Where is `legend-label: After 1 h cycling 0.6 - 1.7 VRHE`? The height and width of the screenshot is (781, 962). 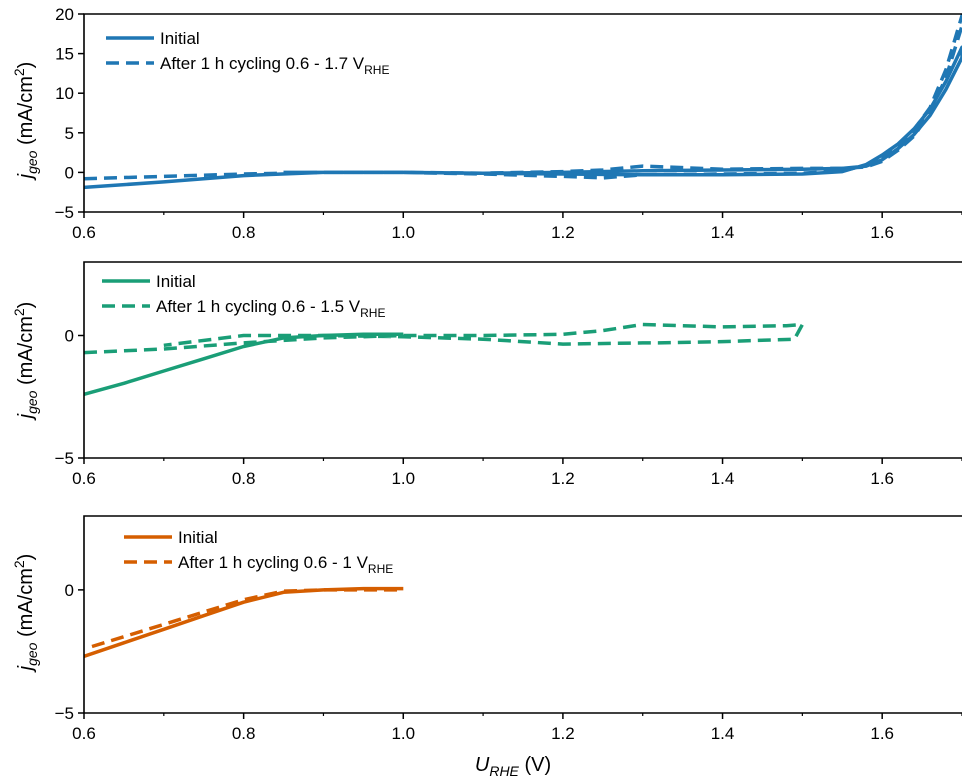 legend-label: After 1 h cycling 0.6 - 1.7 VRHE is located at coordinates (274, 65).